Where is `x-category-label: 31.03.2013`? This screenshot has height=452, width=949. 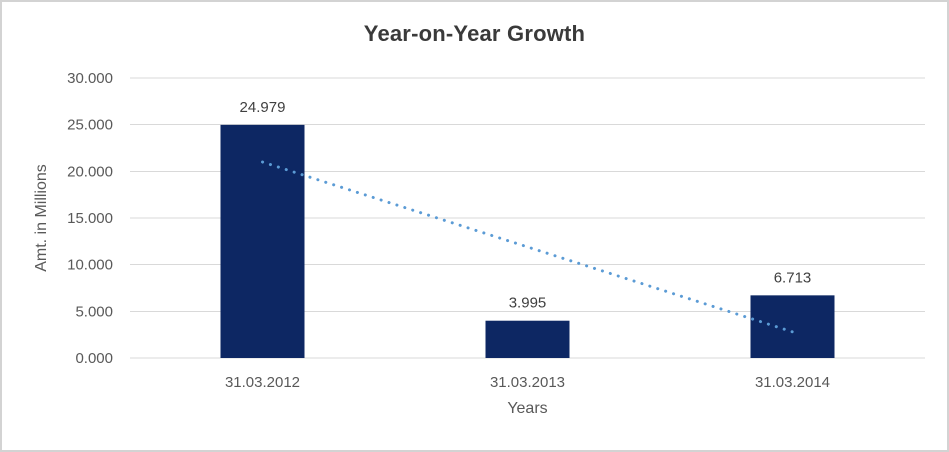 x-category-label: 31.03.2013 is located at coordinates (527, 382).